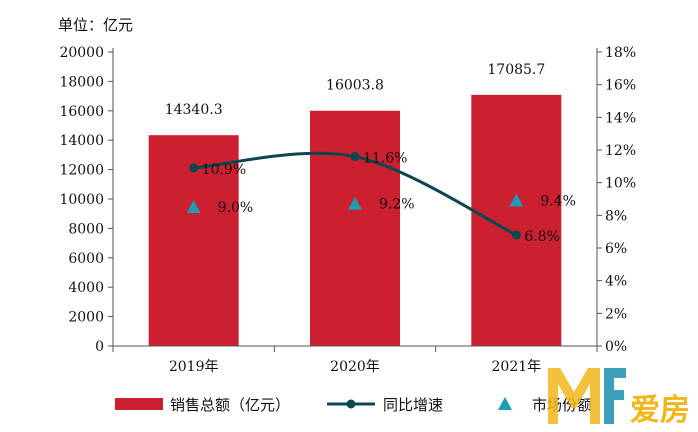 Image resolution: width=698 pixels, height=432 pixels. Describe the element at coordinates (562, 405) in the screenshot. I see `legend-label-marker: 市场份额` at that location.